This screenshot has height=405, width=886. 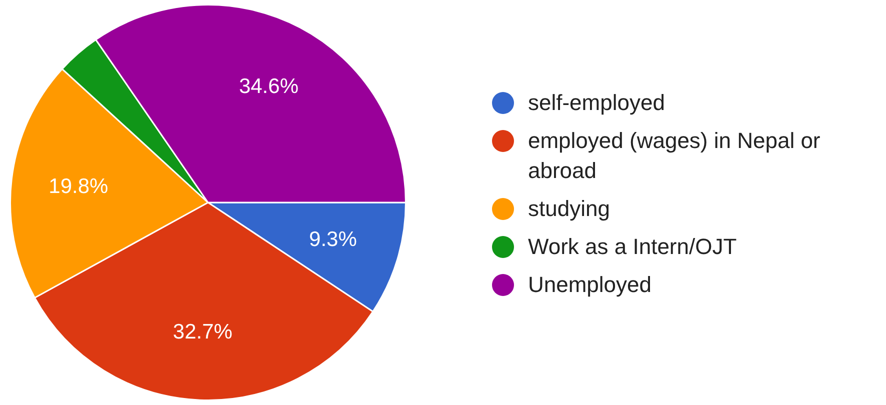 I want to click on data-label: 19.8%, so click(x=78, y=186).